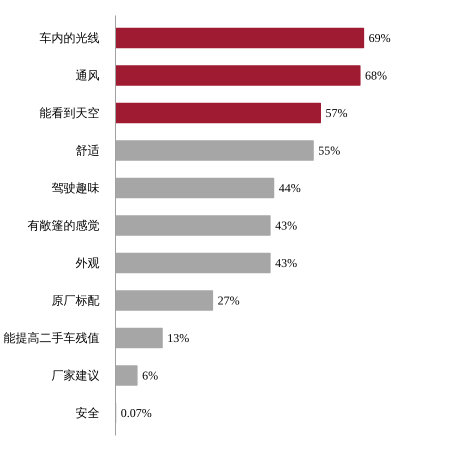 The height and width of the screenshot is (463, 466). Describe the element at coordinates (88, 413) in the screenshot. I see `y-tick-label: 安全` at that location.